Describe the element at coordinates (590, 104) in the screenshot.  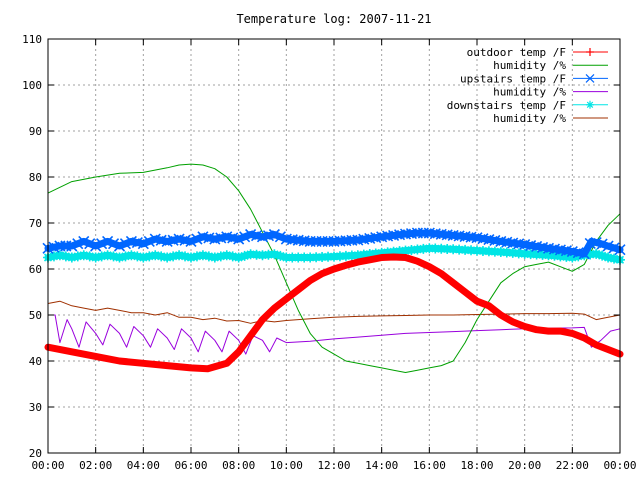
I see `legend-marker` at that location.